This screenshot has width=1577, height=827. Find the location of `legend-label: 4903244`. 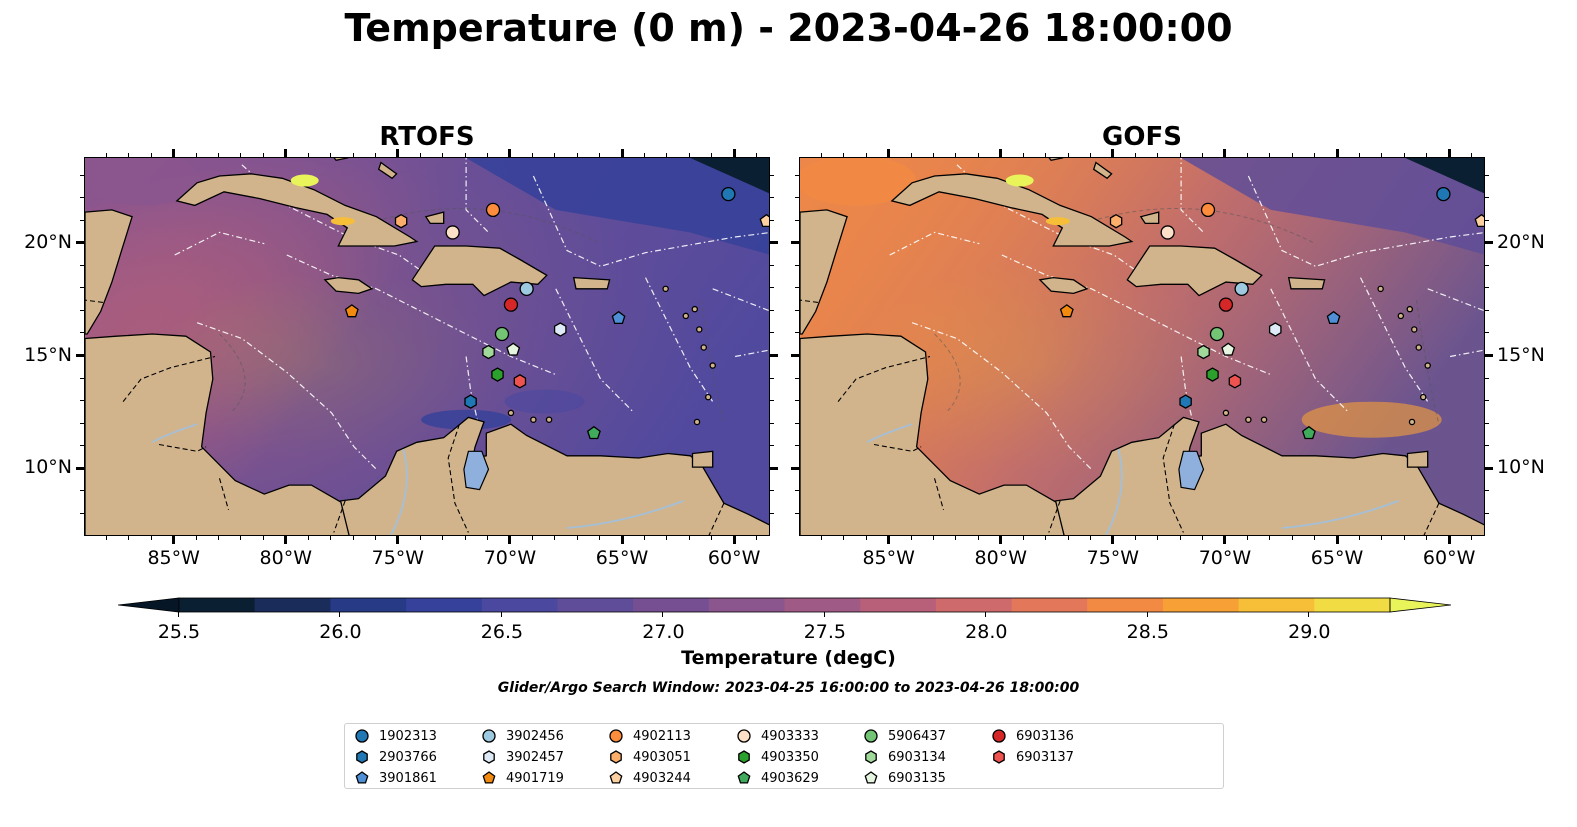

legend-label: 4903244 is located at coordinates (662, 778).